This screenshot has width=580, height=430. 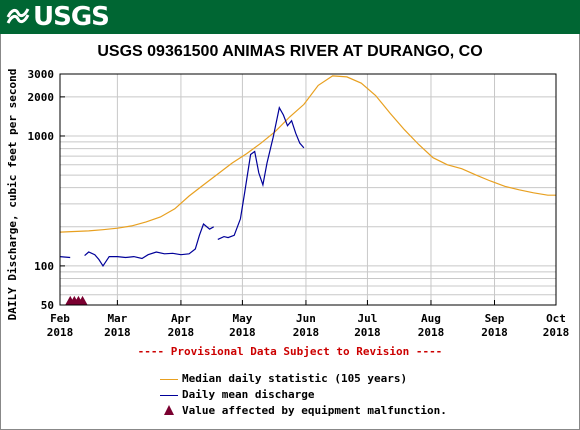 What do you see at coordinates (12, 195) in the screenshot?
I see `y-axis-label: DAILY Discharge, cubic feet per second` at bounding box center [12, 195].